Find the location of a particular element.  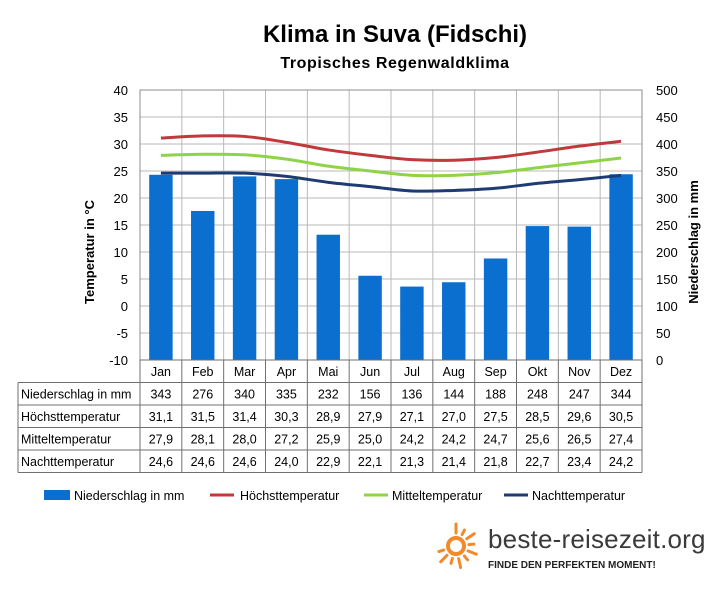

left-tick-label: 40 is located at coordinates (121, 90).